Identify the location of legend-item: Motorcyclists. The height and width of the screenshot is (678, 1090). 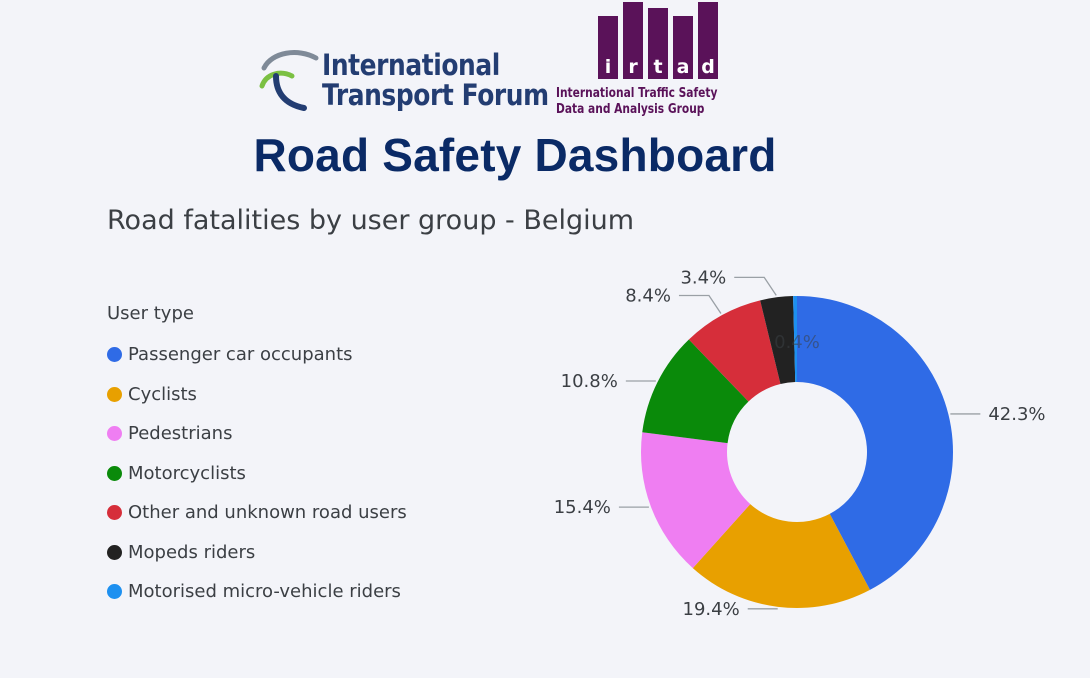
(257, 474).